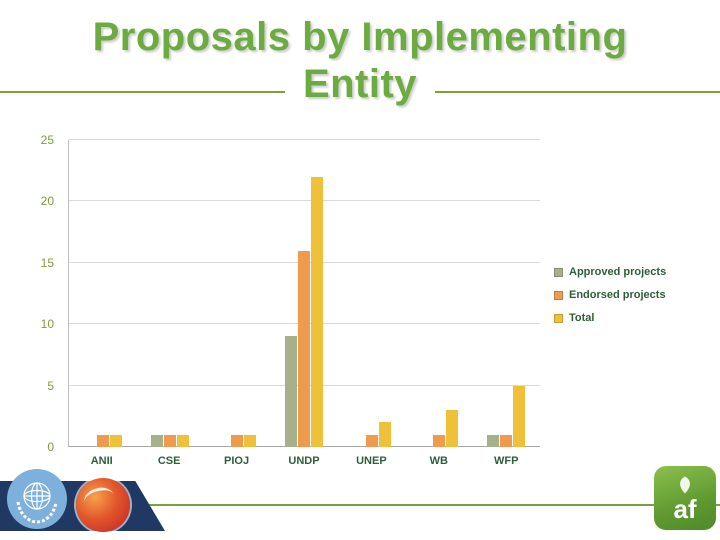 The image size is (720, 540). I want to click on bar-group-unep, so click(371, 293).